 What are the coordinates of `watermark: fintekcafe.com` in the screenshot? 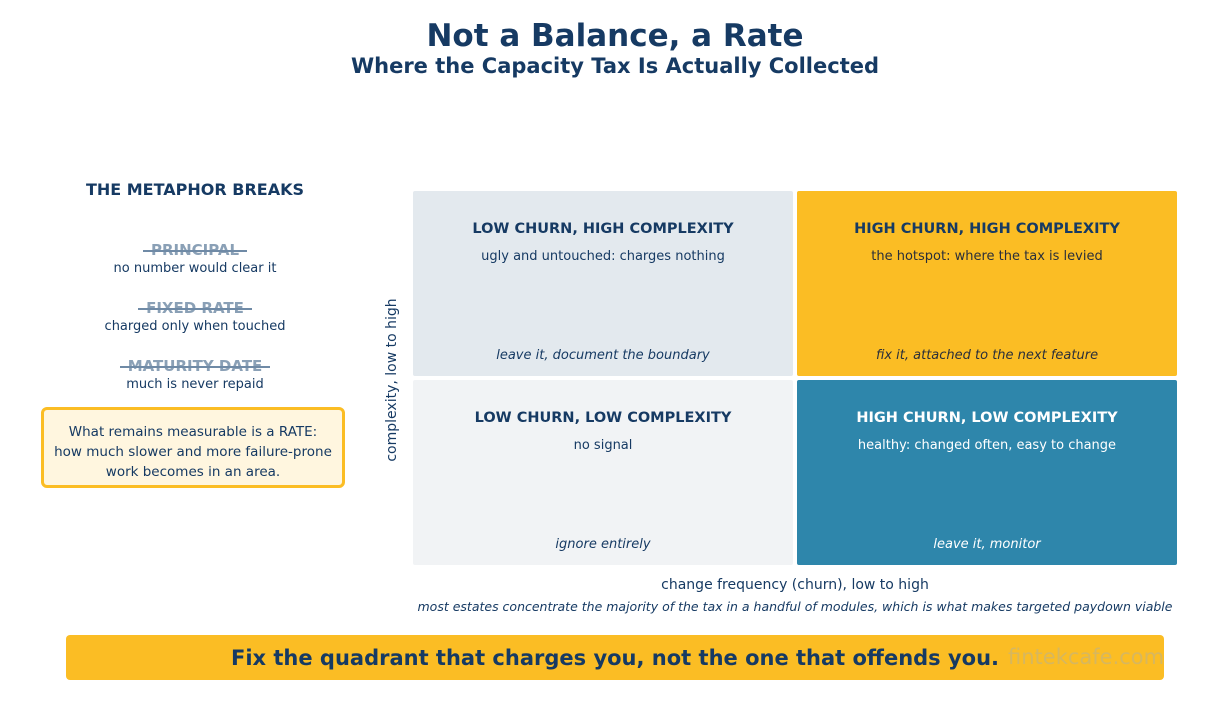 It's located at (1086, 657).